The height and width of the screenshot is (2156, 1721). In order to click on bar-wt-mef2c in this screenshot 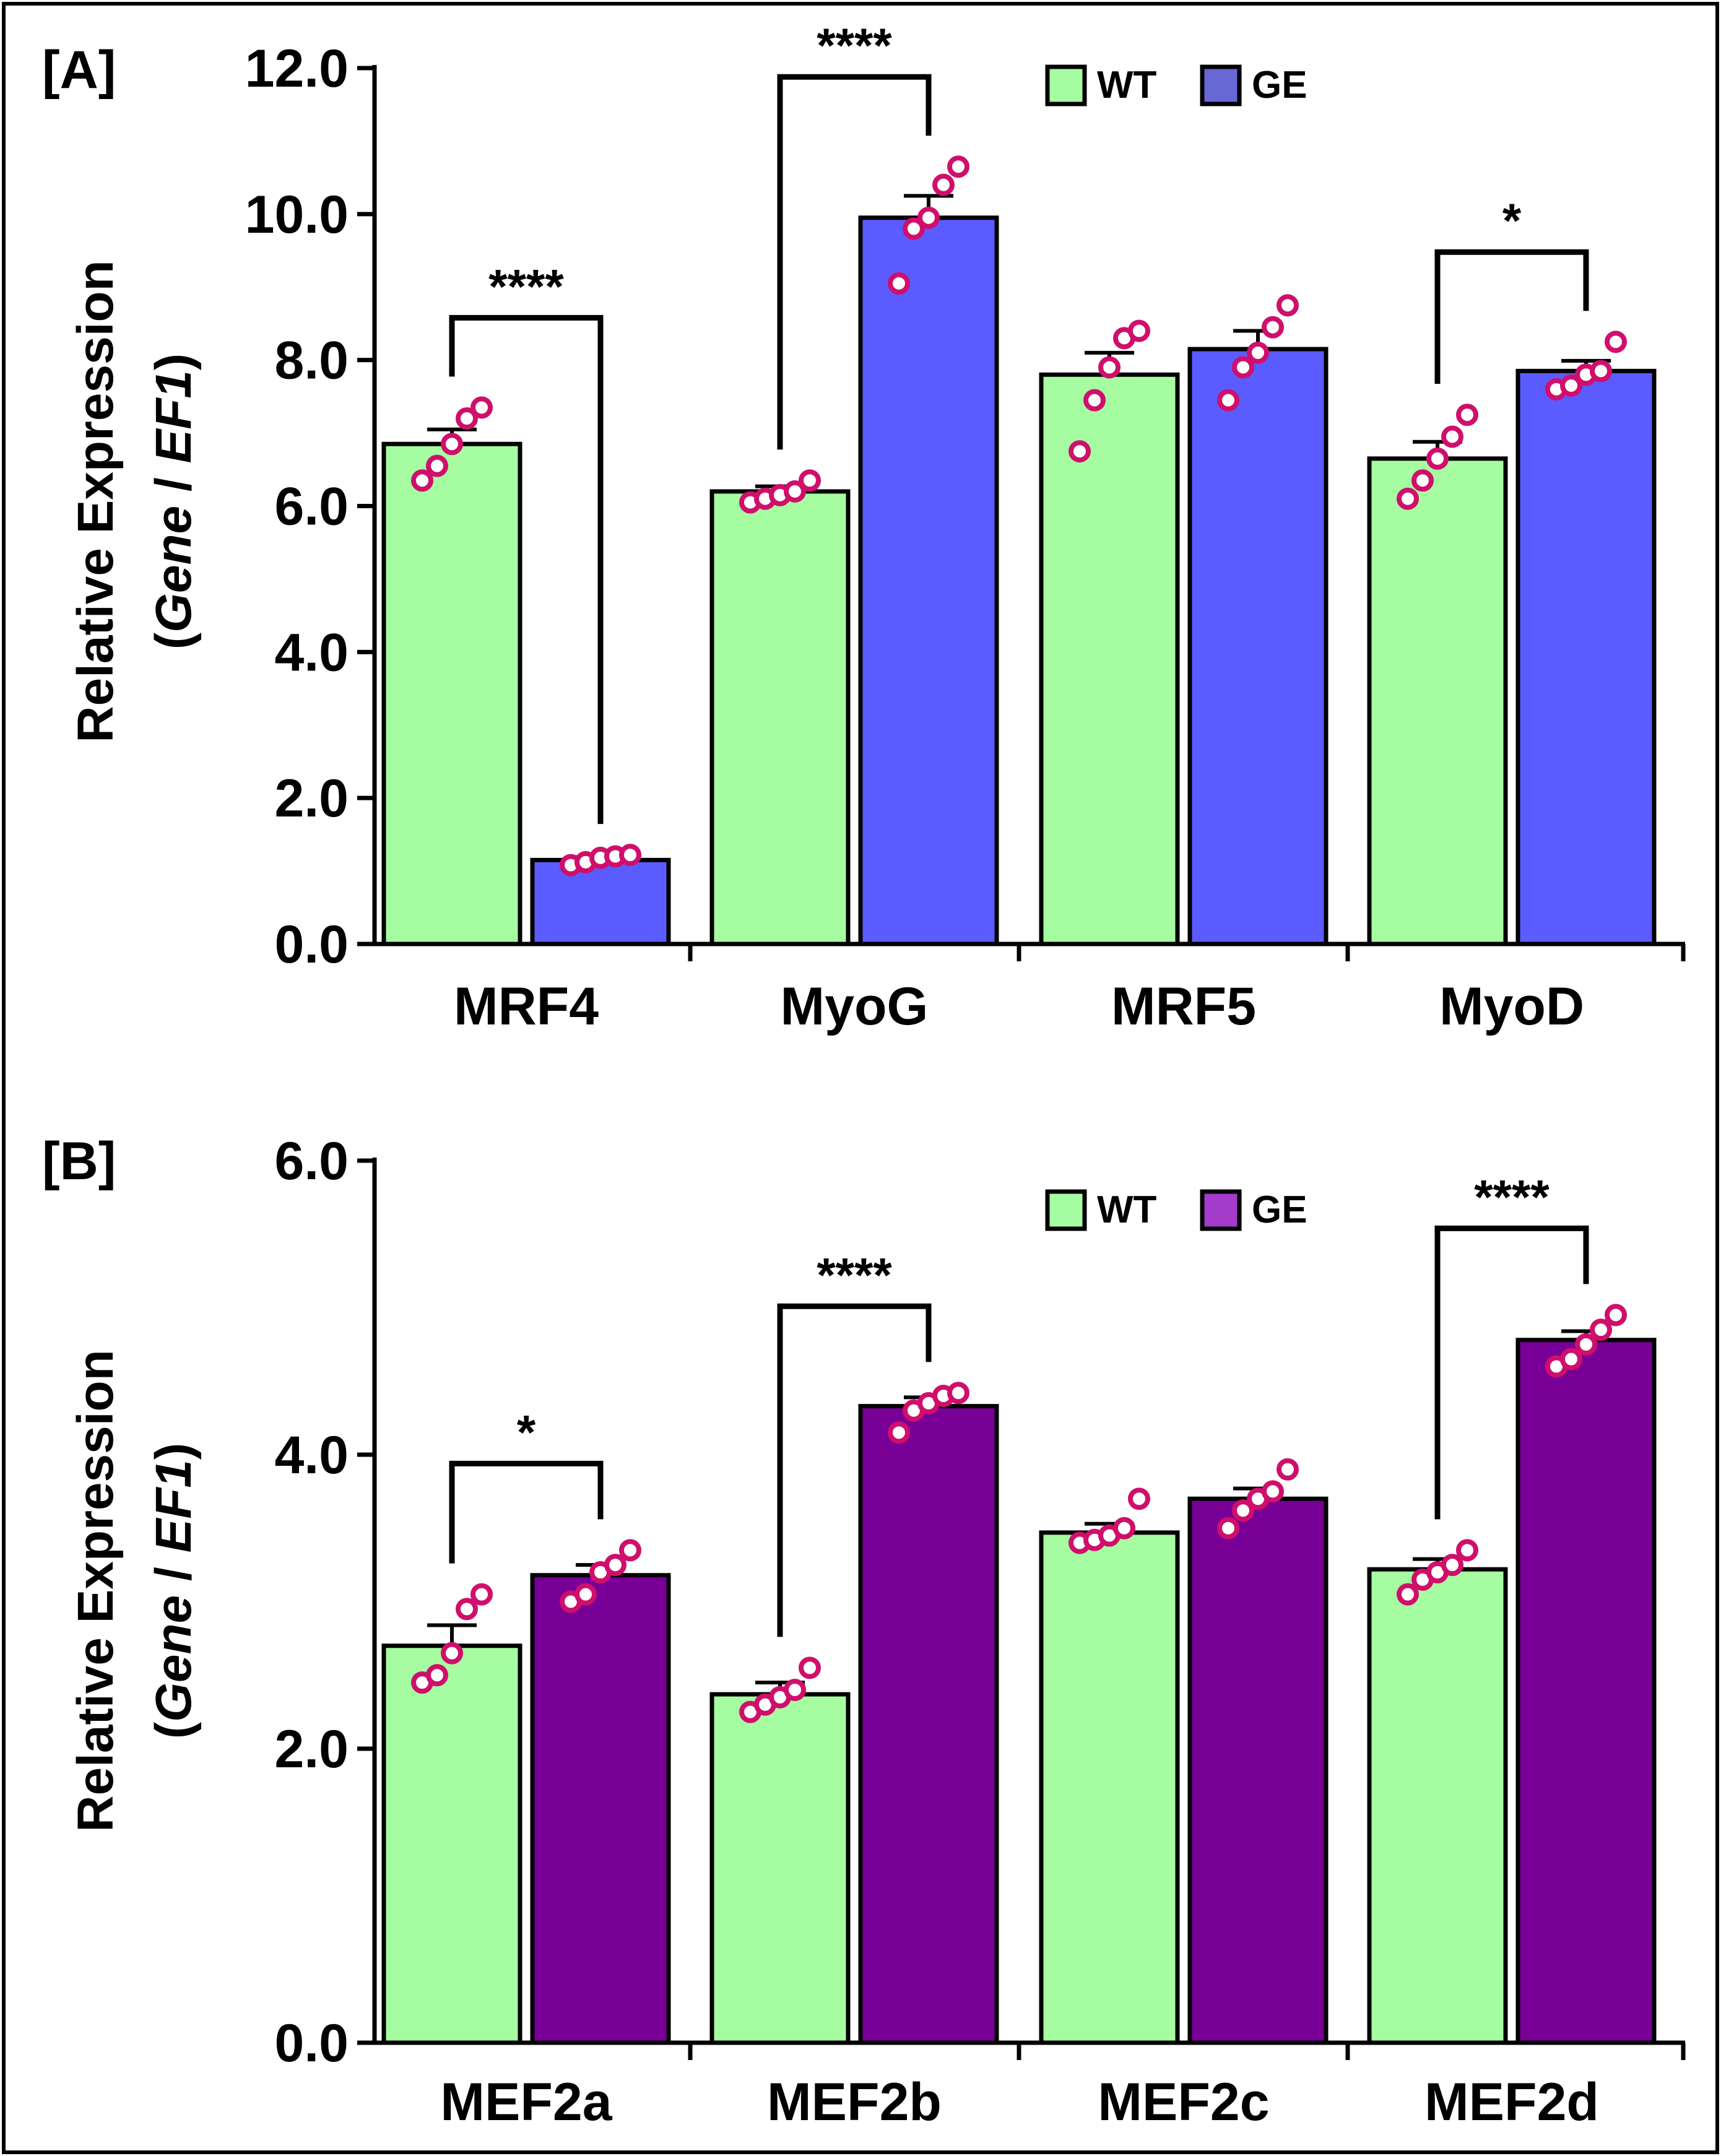, I will do `click(1109, 1787)`.